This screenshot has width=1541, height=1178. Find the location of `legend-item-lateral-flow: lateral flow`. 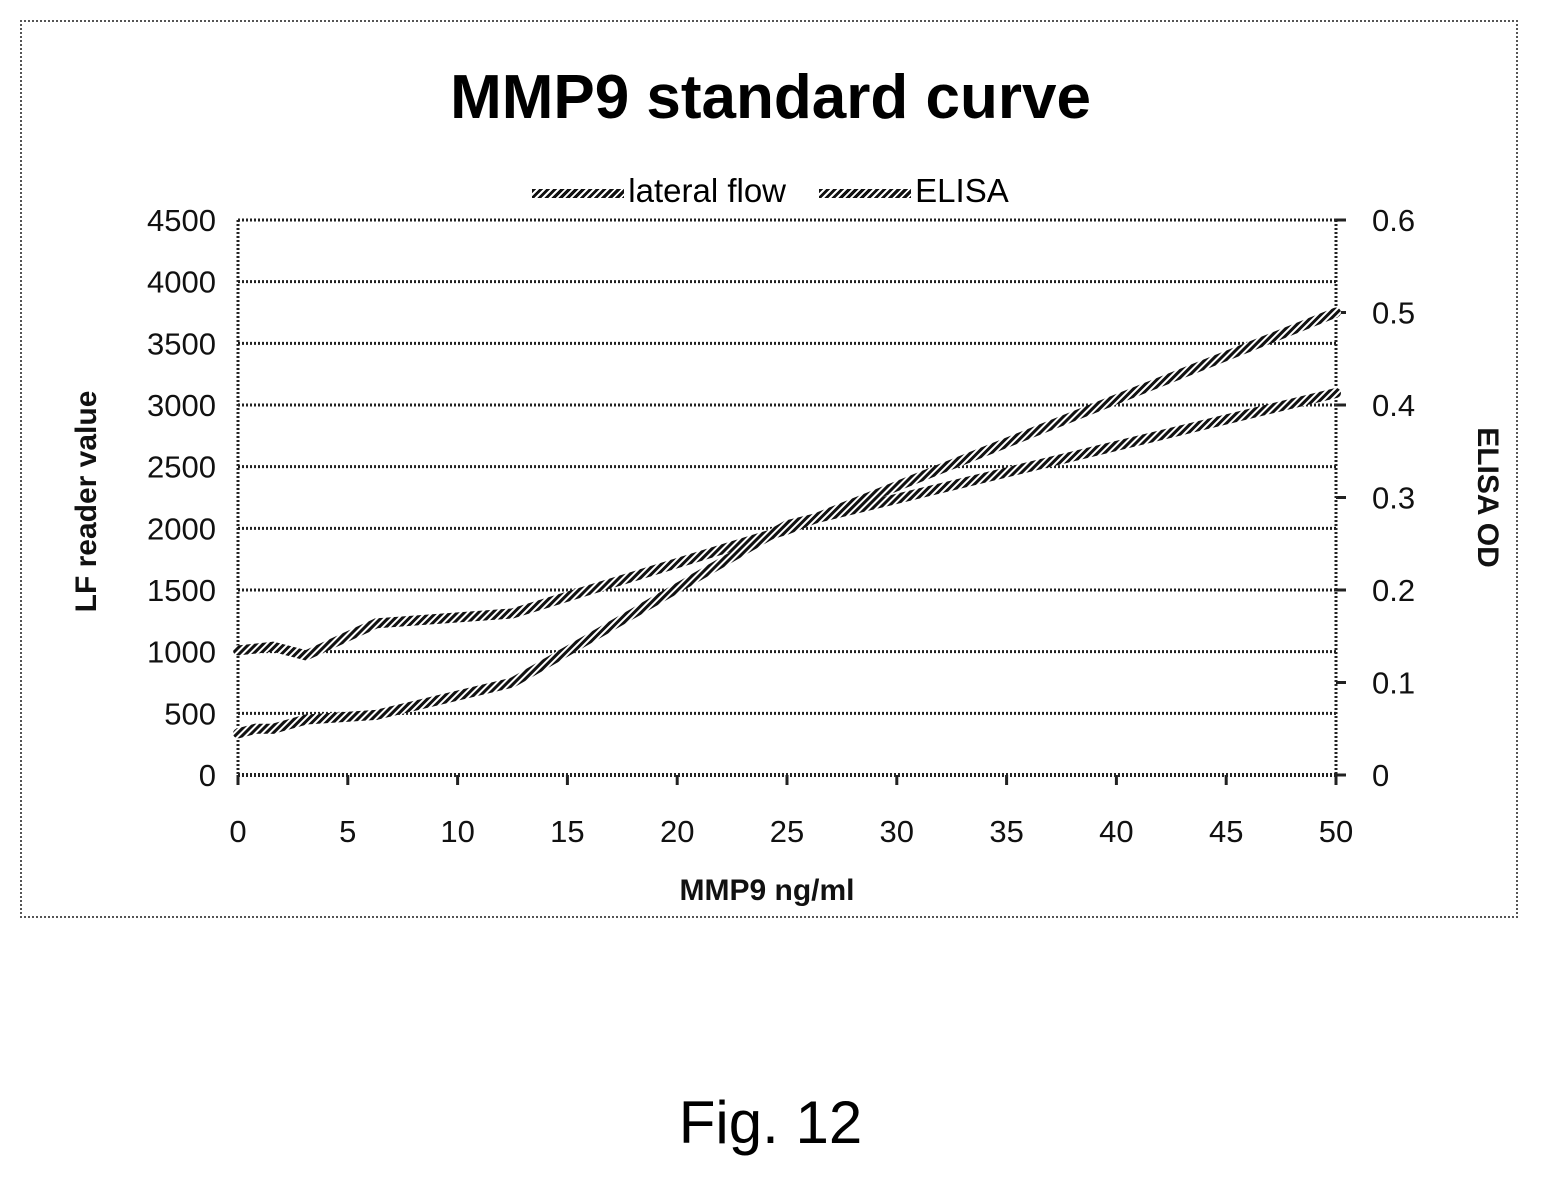

legend-item-lateral-flow: lateral flow is located at coordinates (659, 191).